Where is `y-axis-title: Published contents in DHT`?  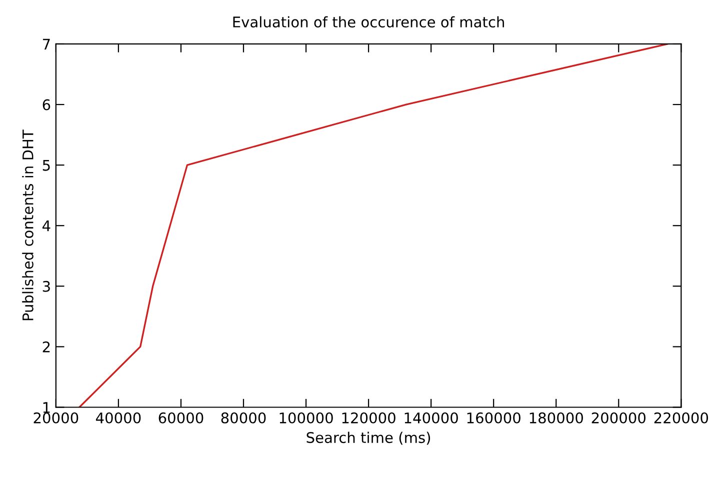 y-axis-title: Published contents in DHT is located at coordinates (28, 225).